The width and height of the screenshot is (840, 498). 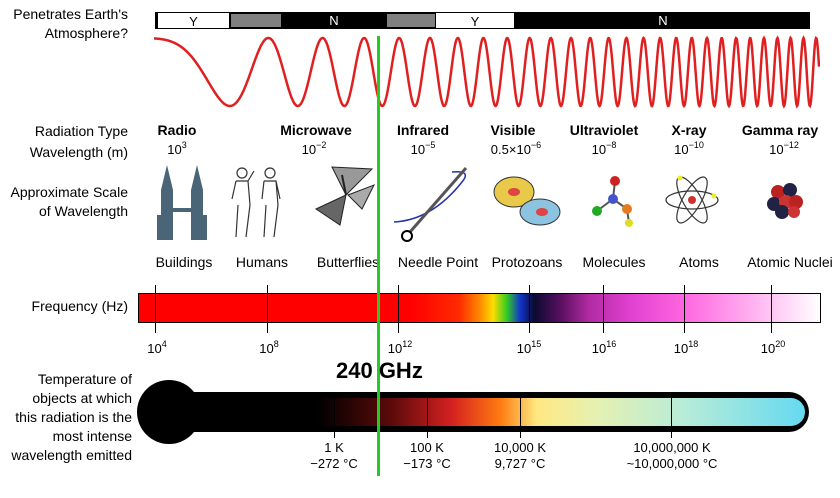 I want to click on atmosphere-label-line1: Penetrates Earth's, so click(x=70, y=14).